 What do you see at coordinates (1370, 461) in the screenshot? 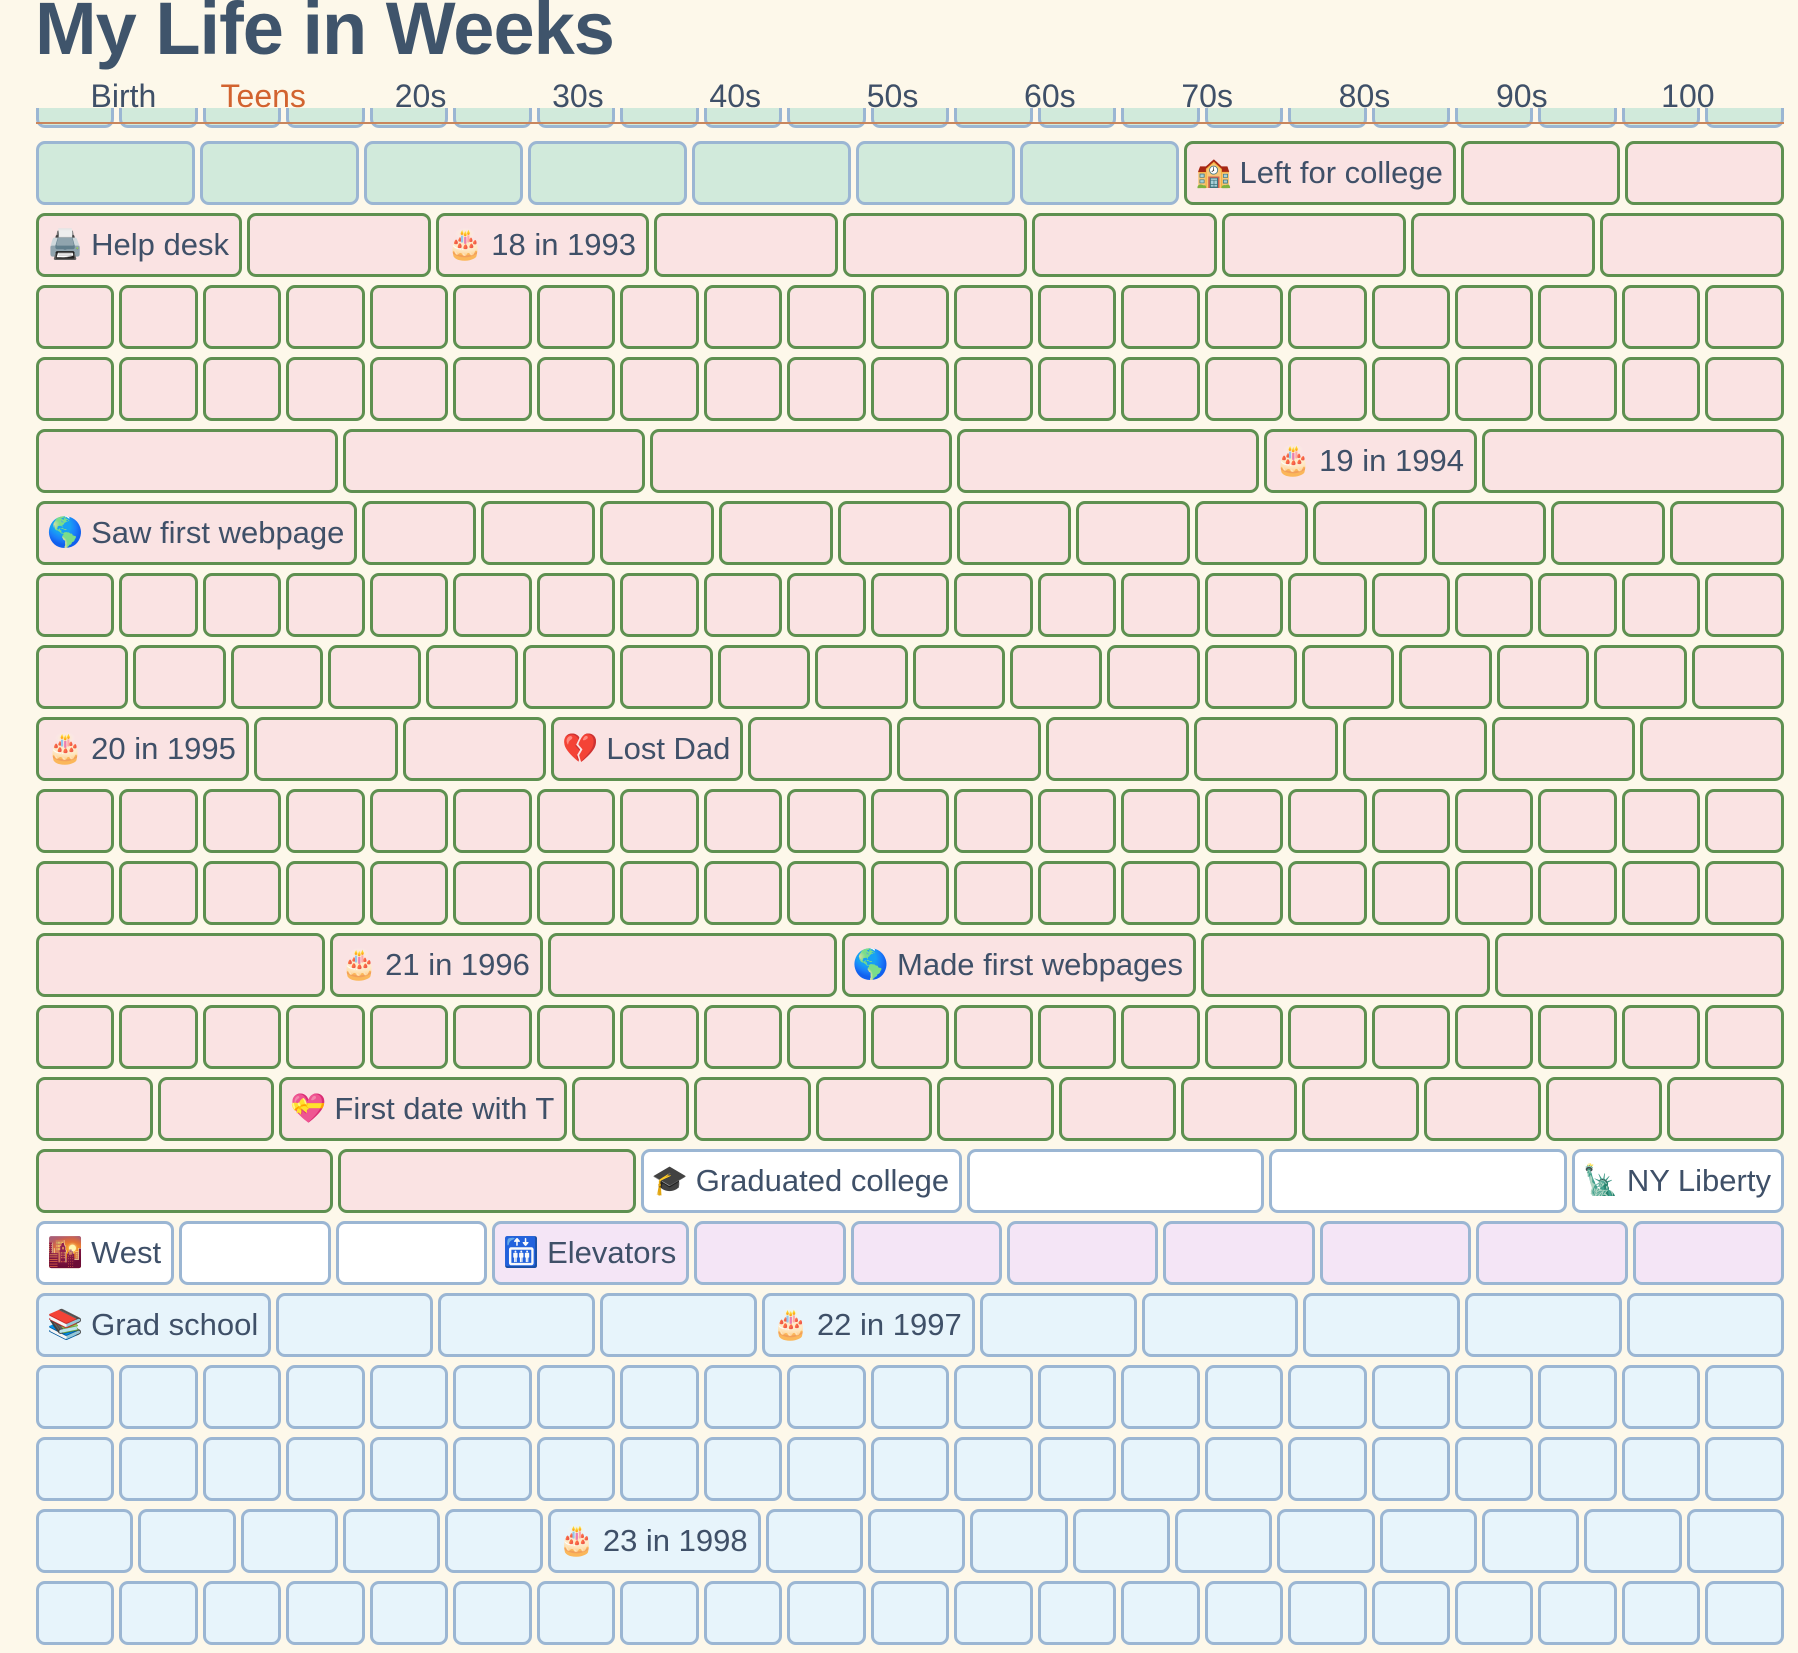
I see `event-cell: 🎂 19 in 1994` at bounding box center [1370, 461].